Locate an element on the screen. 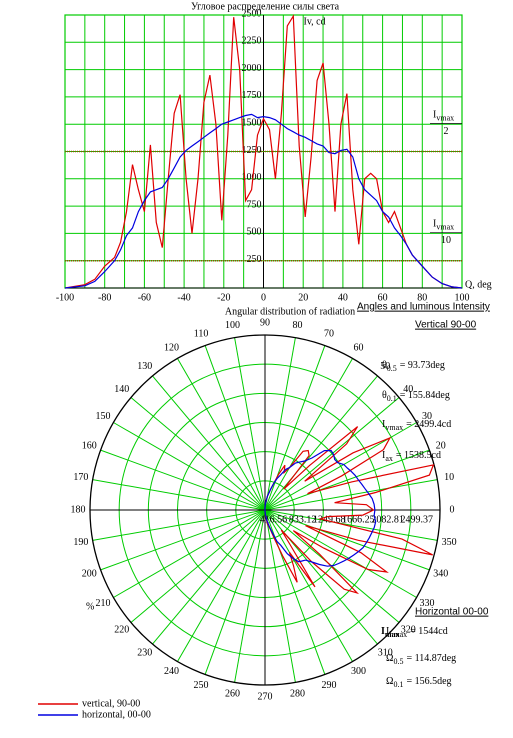  angle-label: 290 is located at coordinates (328, 685).